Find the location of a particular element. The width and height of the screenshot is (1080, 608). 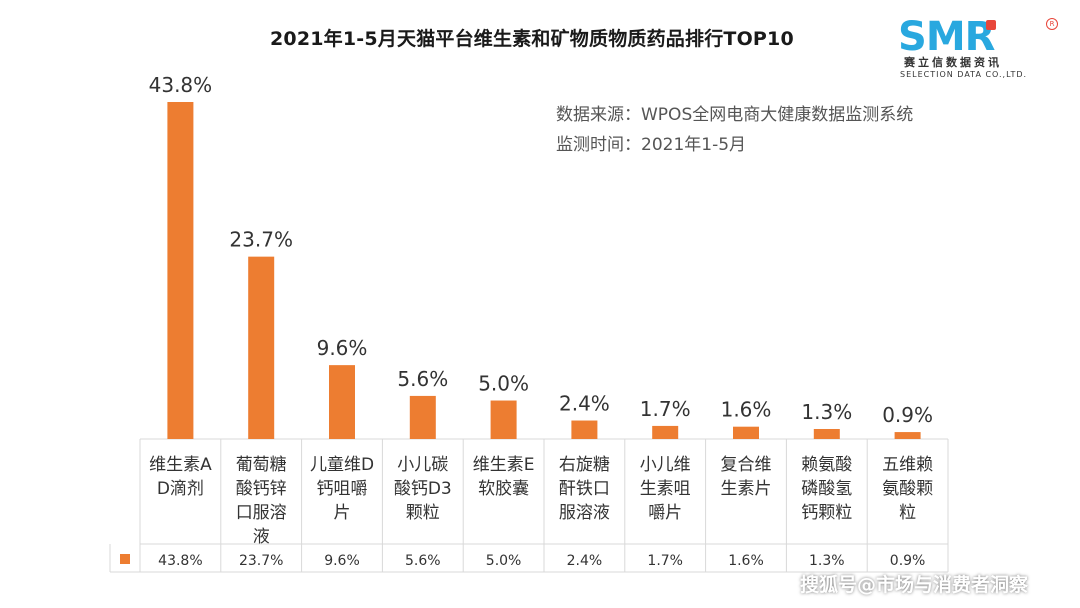

monitor-period-line: 监测时间：2021年1-5月 is located at coordinates (651, 145).